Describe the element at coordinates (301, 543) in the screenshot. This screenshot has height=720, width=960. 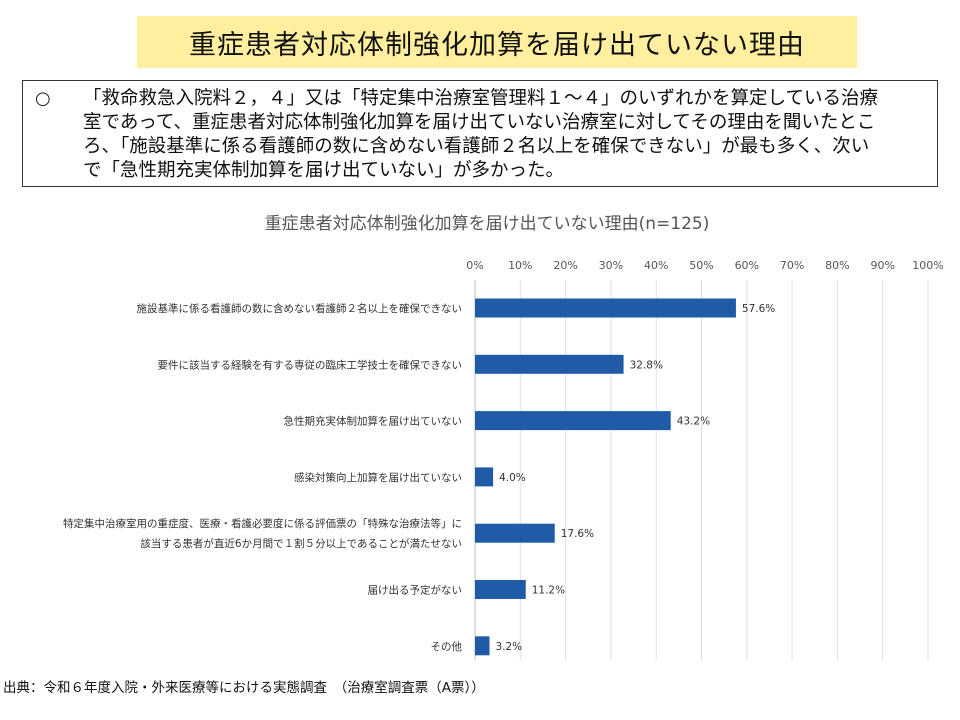
I see `category-label: 該当する患者が直近6か月間で１割５分以上であることが満たせない` at that location.